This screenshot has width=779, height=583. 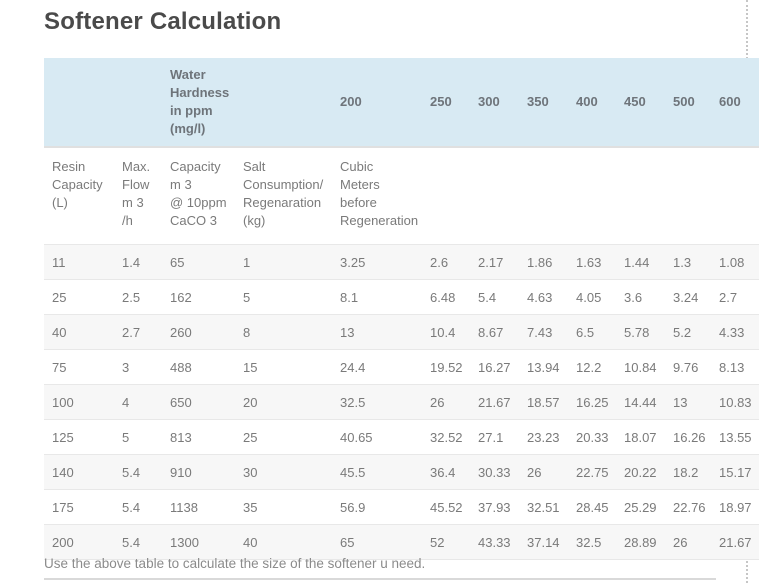 What do you see at coordinates (688, 472) in the screenshot?
I see `table-cell: 18.2` at bounding box center [688, 472].